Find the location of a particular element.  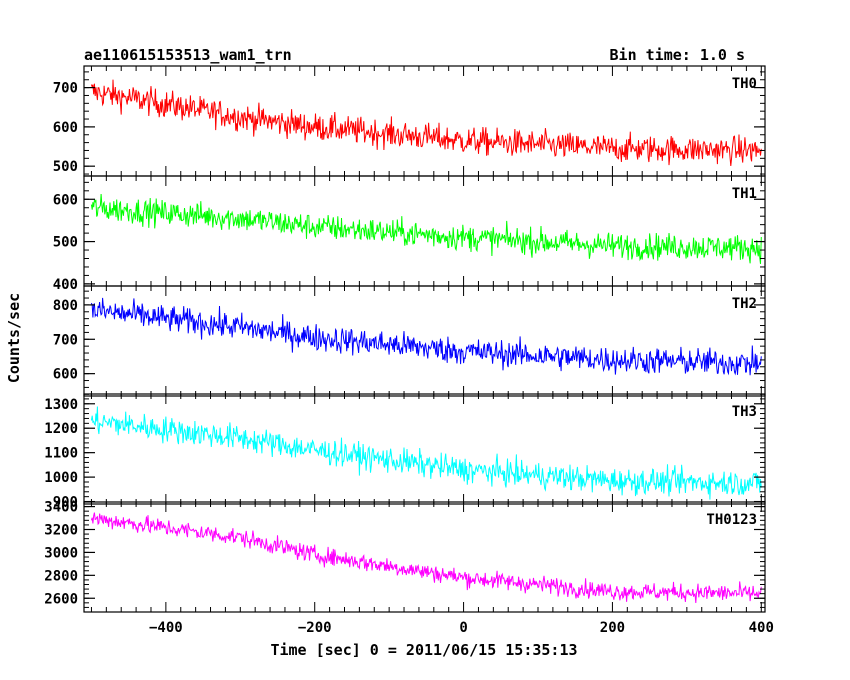

panel-label: TH3 is located at coordinates (744, 412).